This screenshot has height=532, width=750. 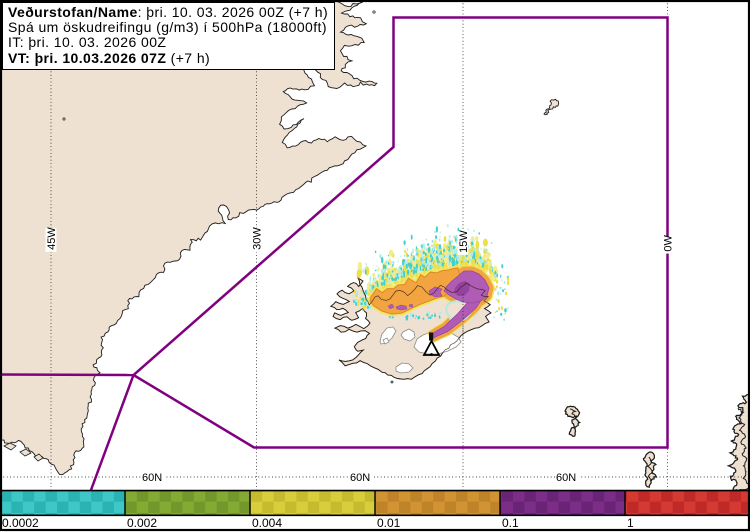 What do you see at coordinates (258, 238) in the screenshot?
I see `svg-text: 30W` at bounding box center [258, 238].